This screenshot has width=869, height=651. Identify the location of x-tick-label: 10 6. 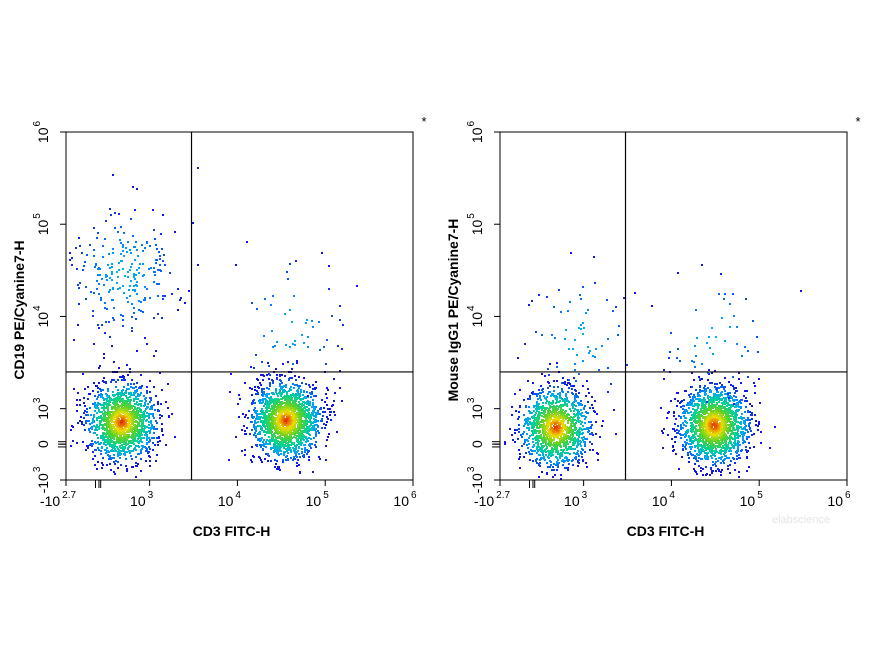
(405, 499).